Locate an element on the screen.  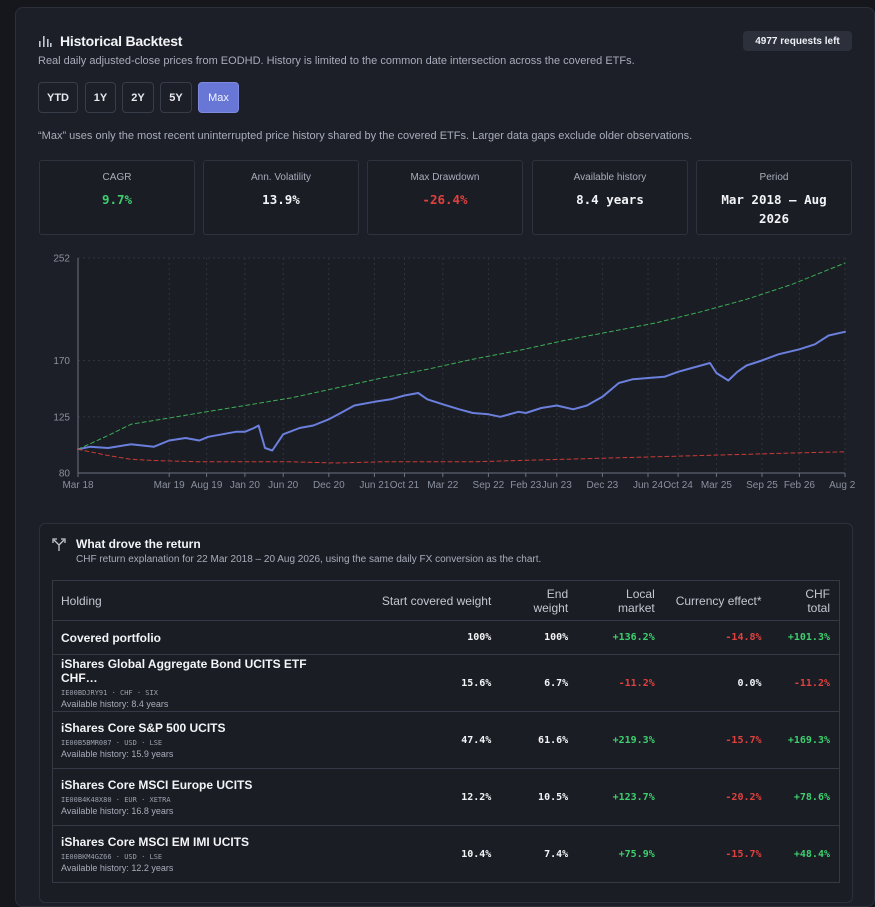
x-tick-label: Sep 25 is located at coordinates (762, 485).